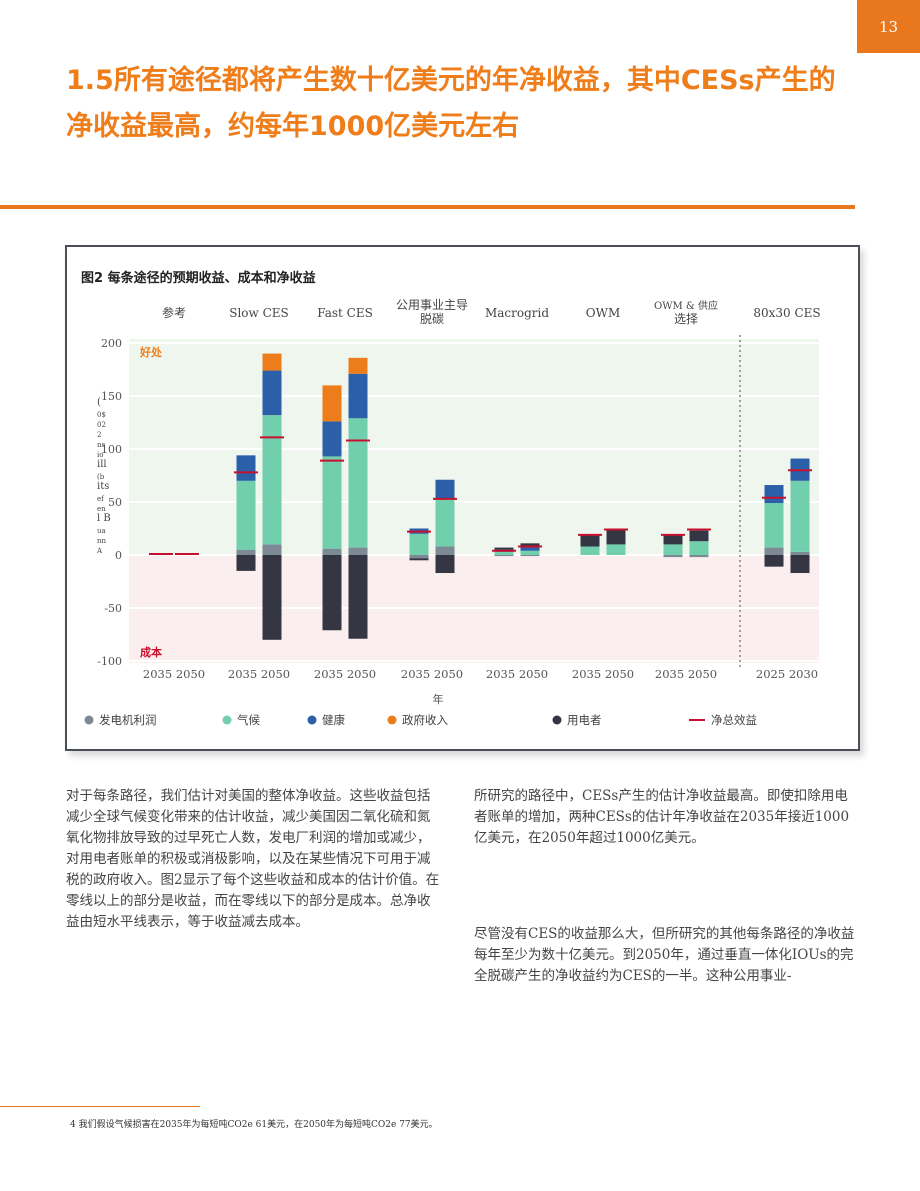  Describe the element at coordinates (734, 720) in the screenshot. I see `legend-label: 净总效益` at that location.